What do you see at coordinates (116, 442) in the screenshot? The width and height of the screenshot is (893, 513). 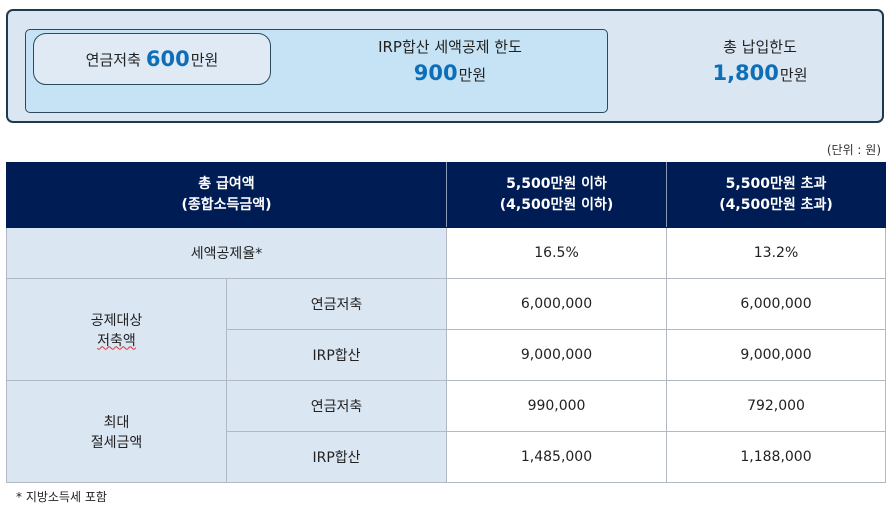 I see `max-saving-line2: 절세금액` at bounding box center [116, 442].